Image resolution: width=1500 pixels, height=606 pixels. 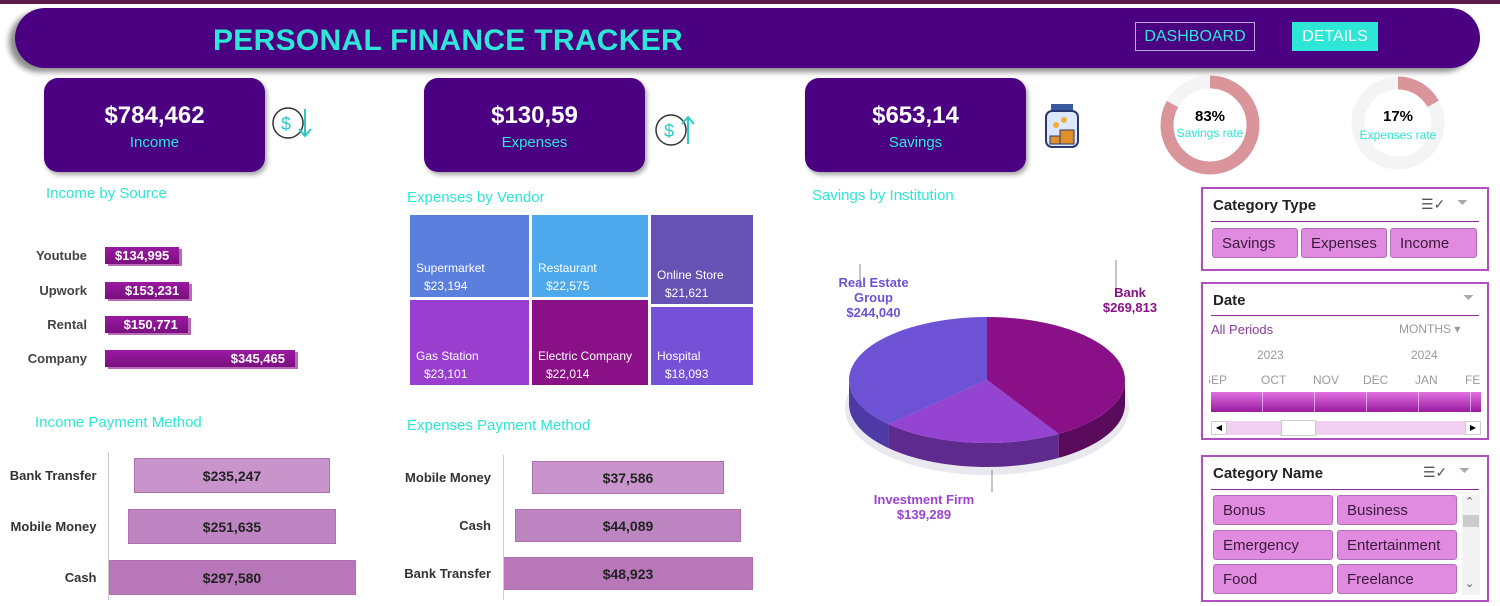 What do you see at coordinates (469, 342) in the screenshot?
I see `treemap-tile: Gas Station $23,101` at bounding box center [469, 342].